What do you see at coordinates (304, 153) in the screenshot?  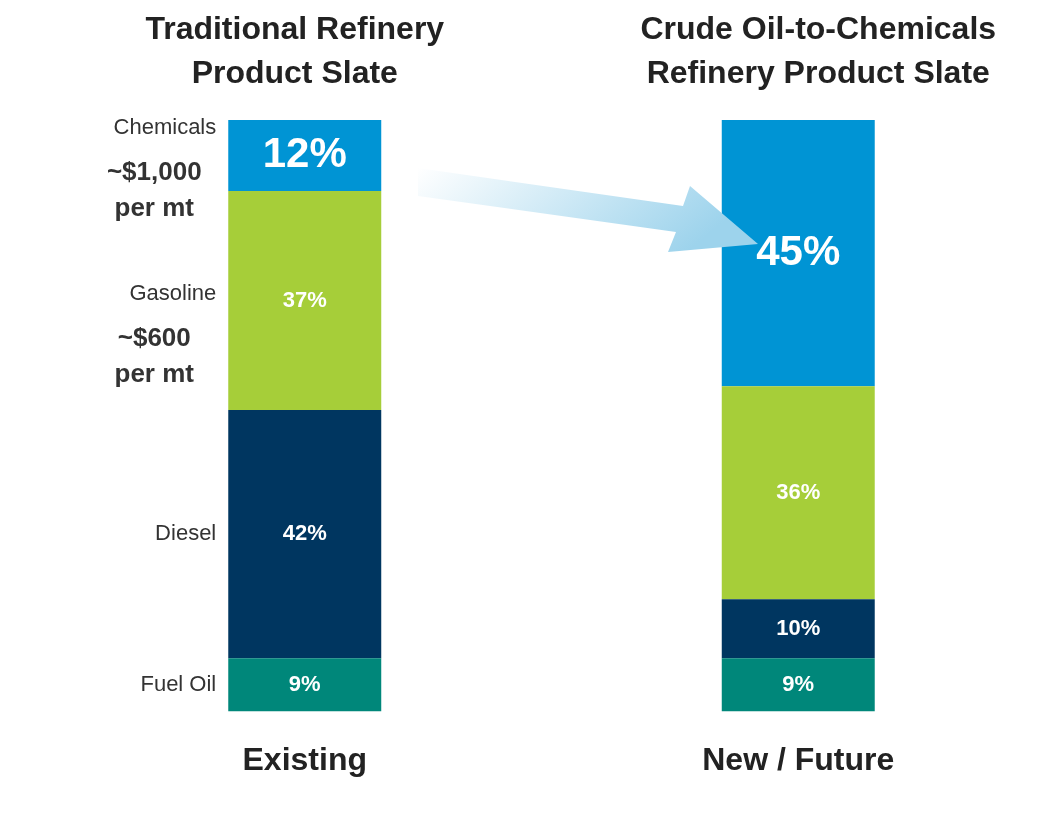 I see `data-label: 12%` at bounding box center [304, 153].